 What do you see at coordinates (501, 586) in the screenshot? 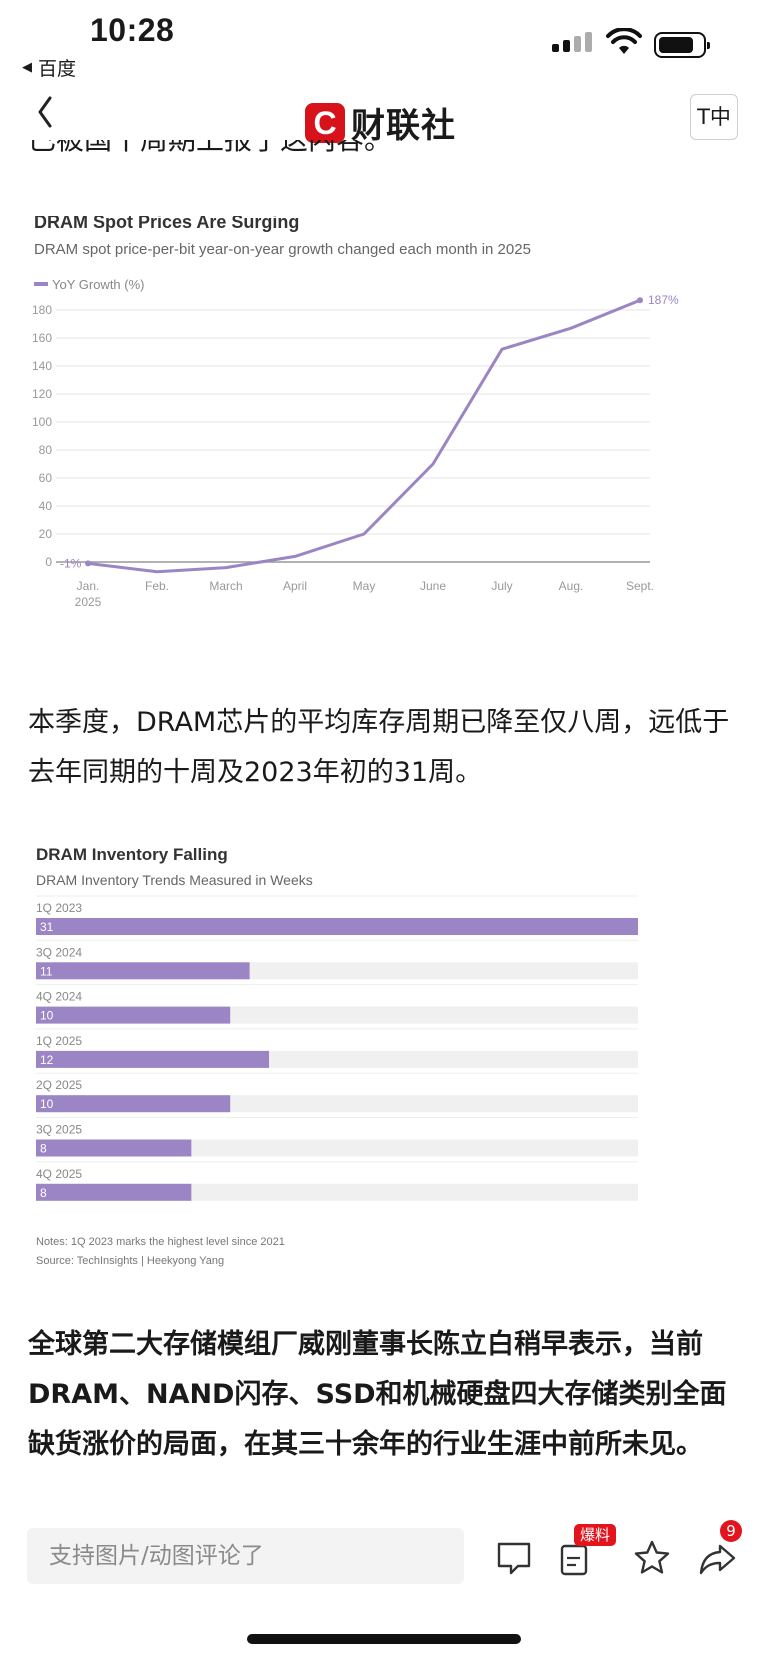
I see `chart1-x-tick: July` at bounding box center [501, 586].